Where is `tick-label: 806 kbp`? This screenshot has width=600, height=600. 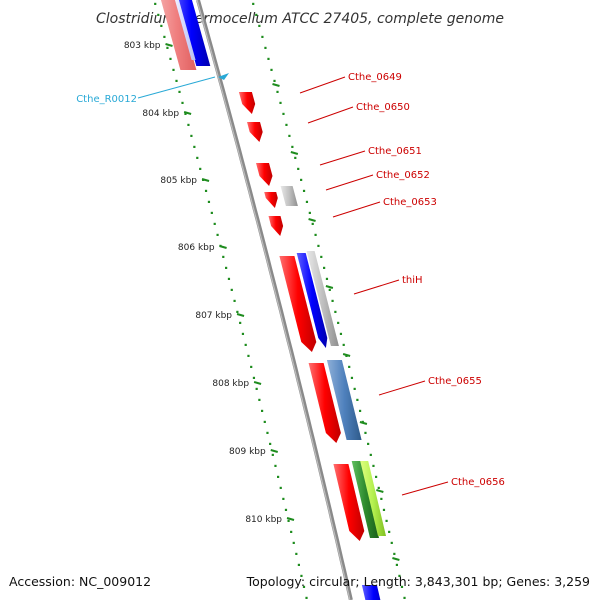
tick-label: 806 kbp is located at coordinates (196, 248).